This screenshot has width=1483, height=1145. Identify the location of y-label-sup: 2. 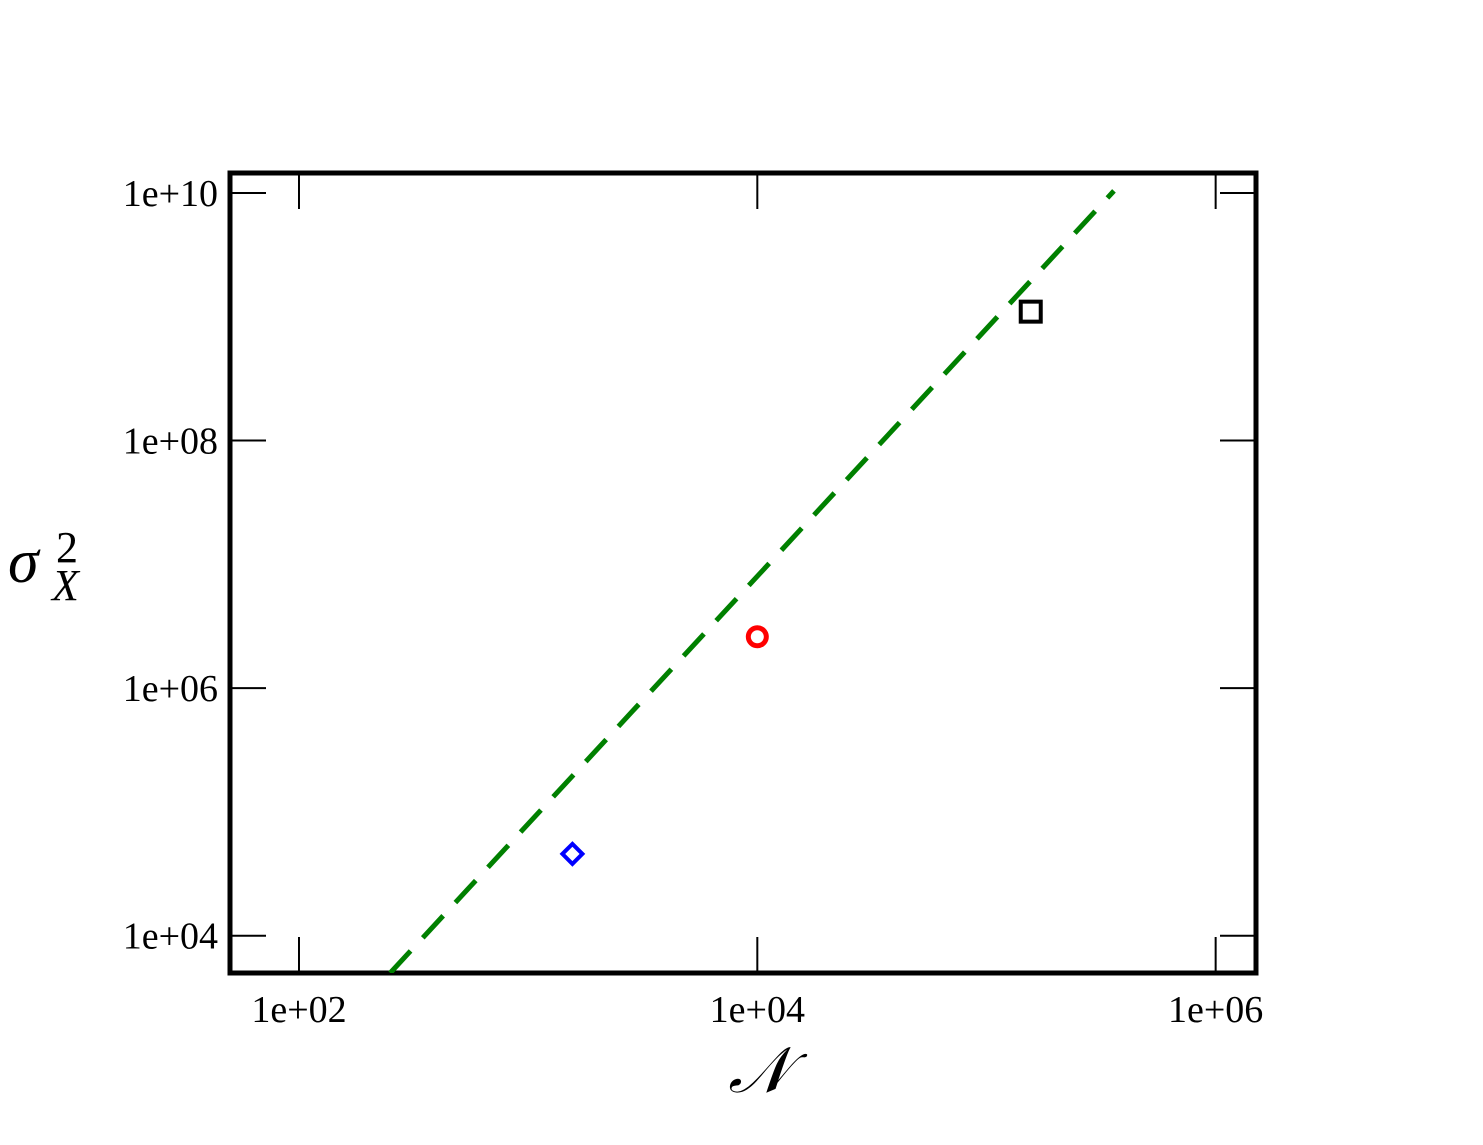
(67, 547).